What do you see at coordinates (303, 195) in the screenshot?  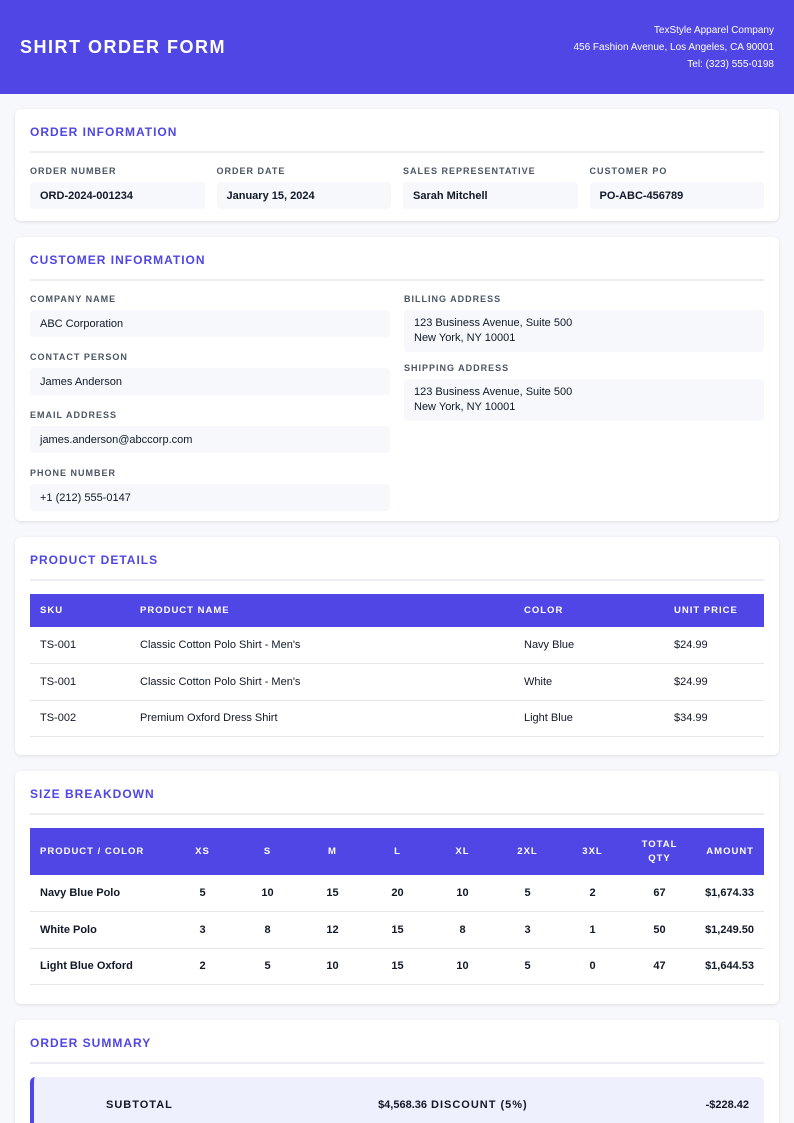 I see `order-date-value: January 15, 2024` at bounding box center [303, 195].